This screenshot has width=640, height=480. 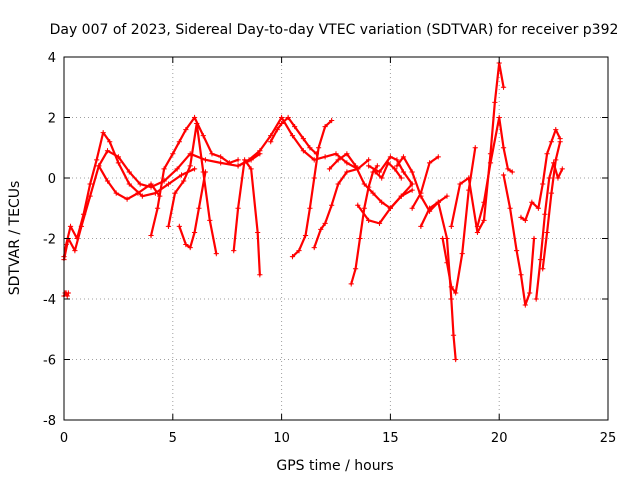 What do you see at coordinates (608, 438) in the screenshot?
I see `x-tick-label: 25` at bounding box center [608, 438].